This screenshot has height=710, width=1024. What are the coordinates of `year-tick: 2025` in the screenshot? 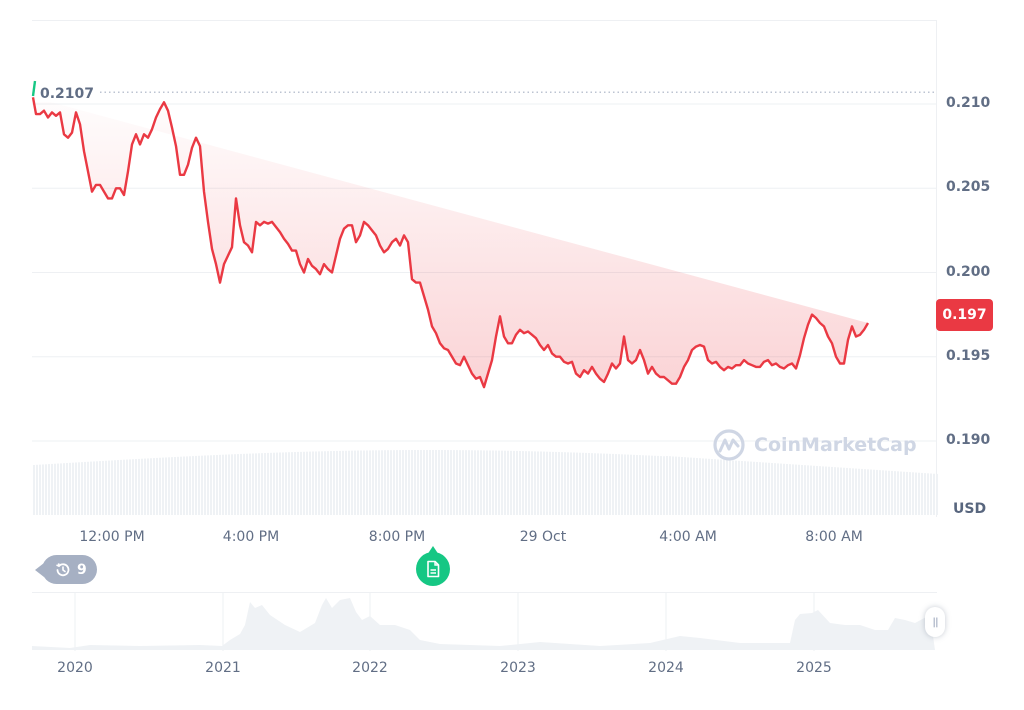 It's located at (814, 668).